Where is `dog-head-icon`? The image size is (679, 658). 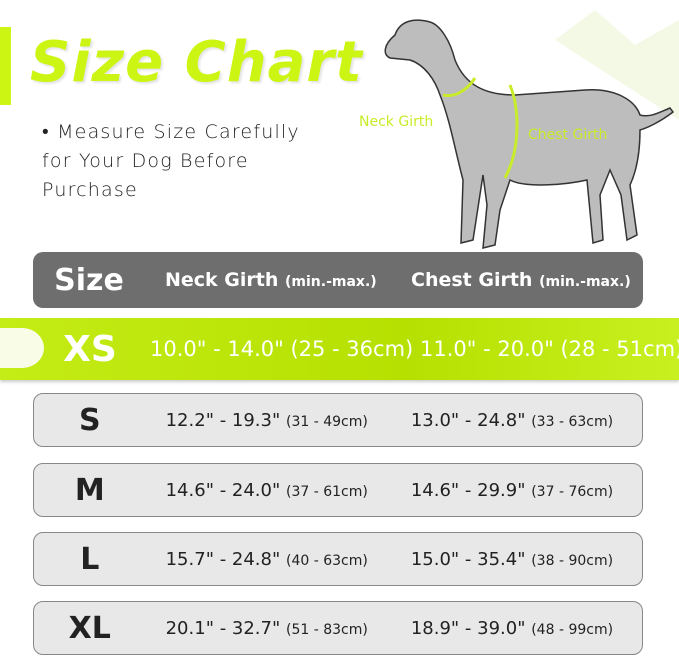 dog-head-icon is located at coordinates (22, 348).